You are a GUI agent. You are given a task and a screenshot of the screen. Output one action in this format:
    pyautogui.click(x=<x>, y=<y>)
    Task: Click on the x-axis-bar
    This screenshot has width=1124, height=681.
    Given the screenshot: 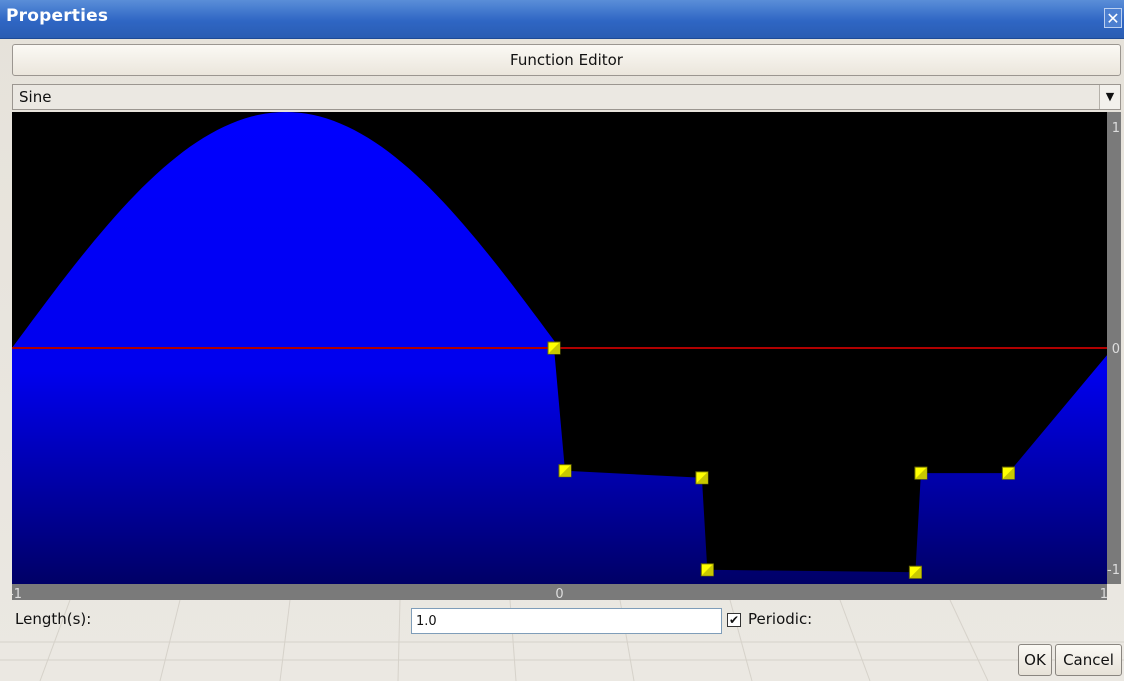 What is the action you would take?
    pyautogui.click(x=559, y=592)
    